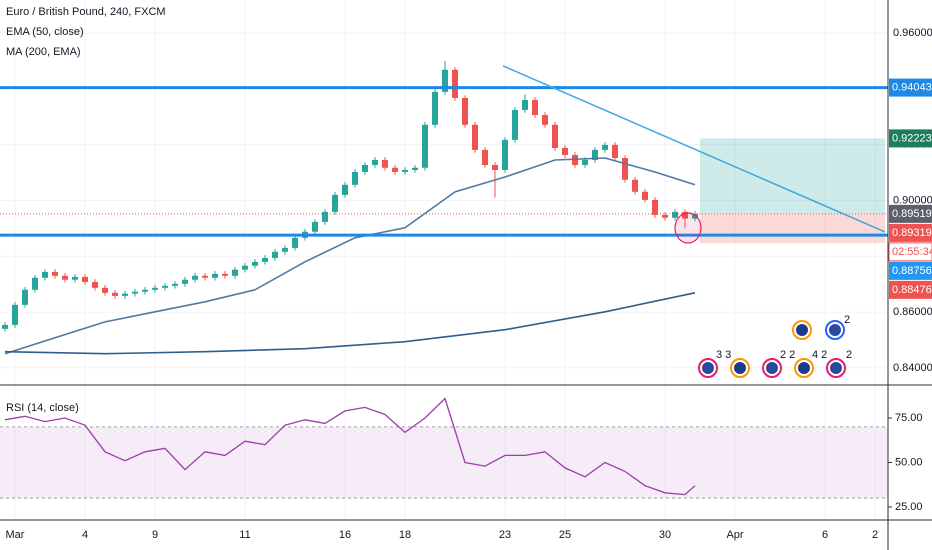 The image size is (932, 550). I want to click on rsi-line, so click(350, 446).